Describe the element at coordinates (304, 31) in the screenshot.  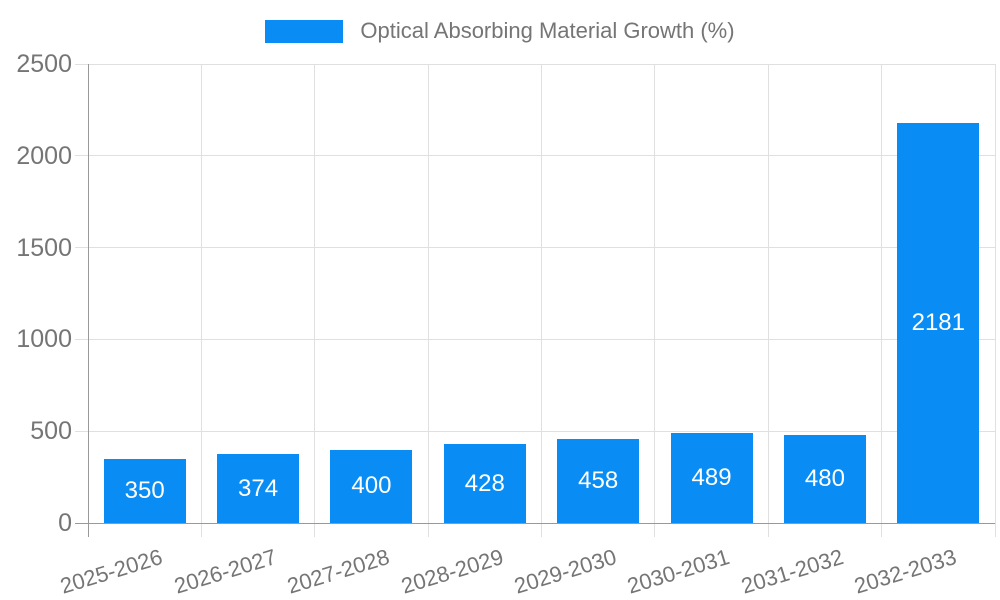
I see `legend-swatch` at that location.